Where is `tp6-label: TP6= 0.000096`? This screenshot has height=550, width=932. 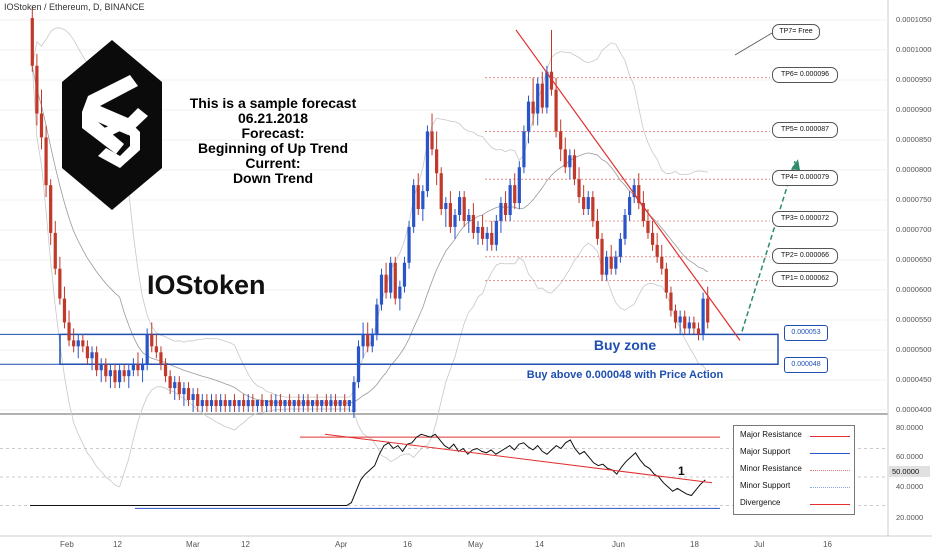 tp6-label: TP6= 0.000096 is located at coordinates (805, 75).